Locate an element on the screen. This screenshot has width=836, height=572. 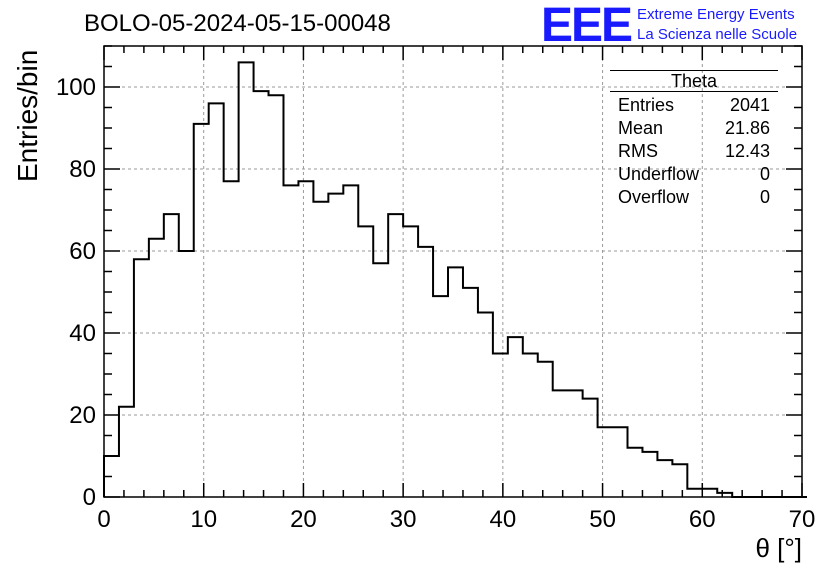
stats-row: Underflow 0 is located at coordinates (694, 174).